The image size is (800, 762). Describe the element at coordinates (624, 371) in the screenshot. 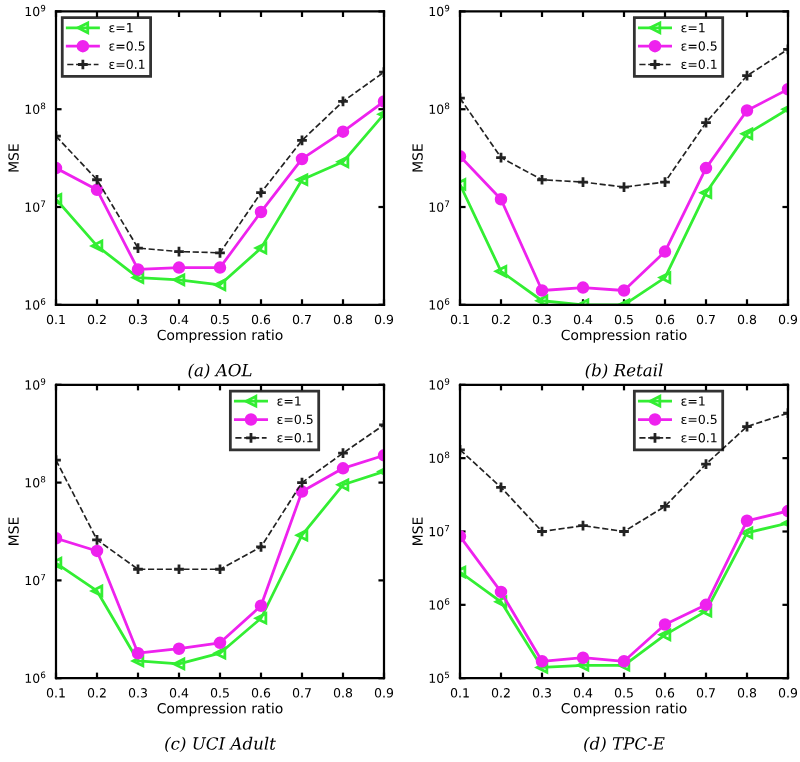

I see `text: (b) Retail` at that location.